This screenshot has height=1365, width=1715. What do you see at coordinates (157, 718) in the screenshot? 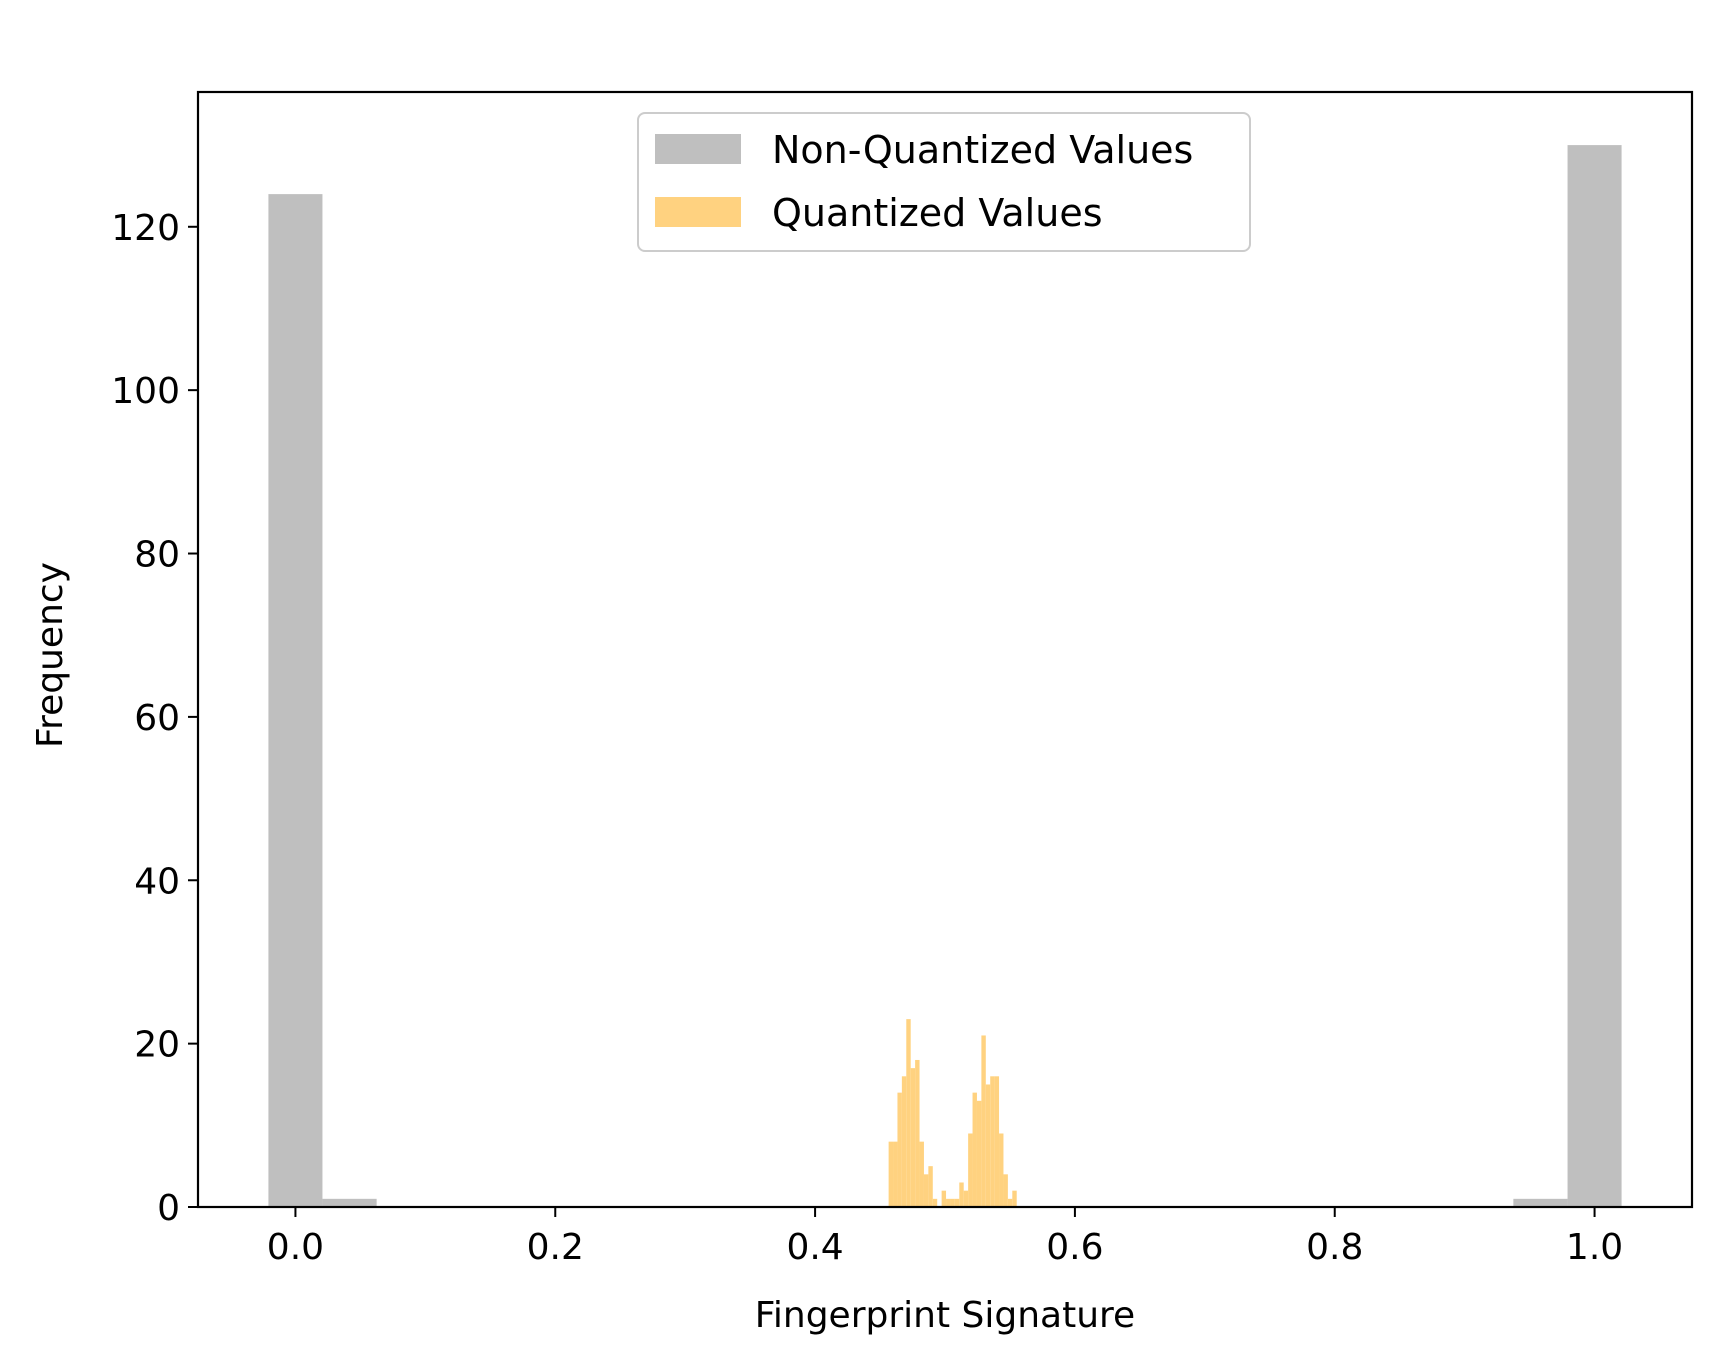
I see `y-tick-label: 60` at bounding box center [157, 718].